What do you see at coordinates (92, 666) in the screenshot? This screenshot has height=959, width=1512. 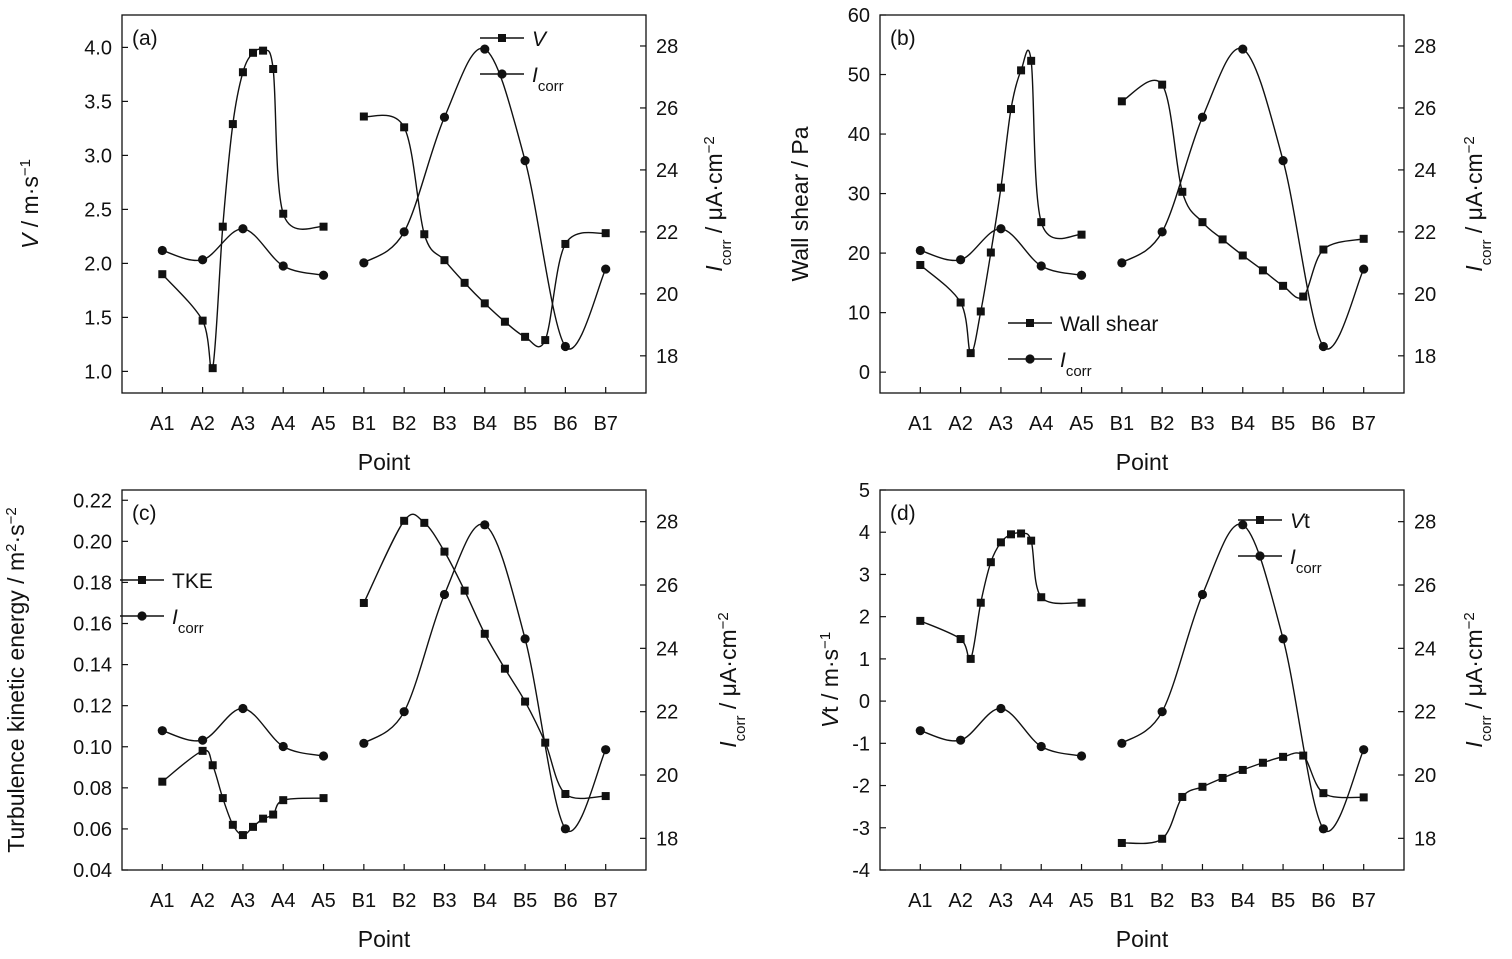 I see `y-tick-label: 0.14` at bounding box center [92, 666].